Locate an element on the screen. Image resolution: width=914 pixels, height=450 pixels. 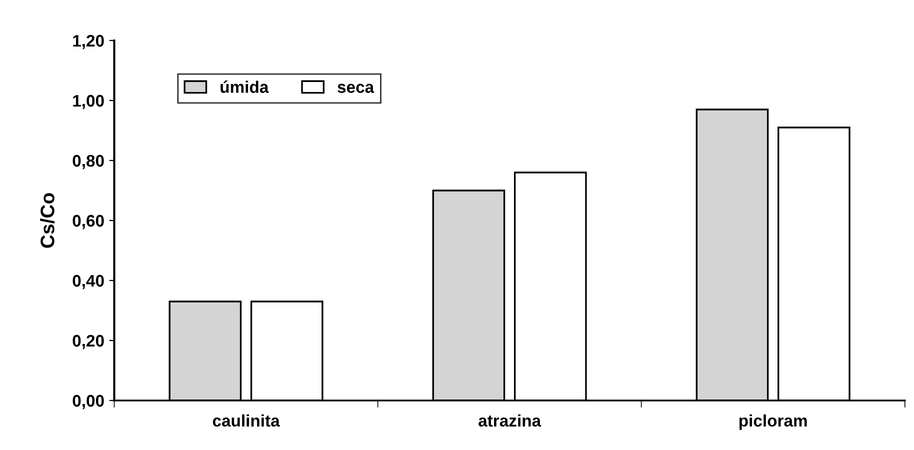
y-tick-label: 0,00 is located at coordinates (88, 402).